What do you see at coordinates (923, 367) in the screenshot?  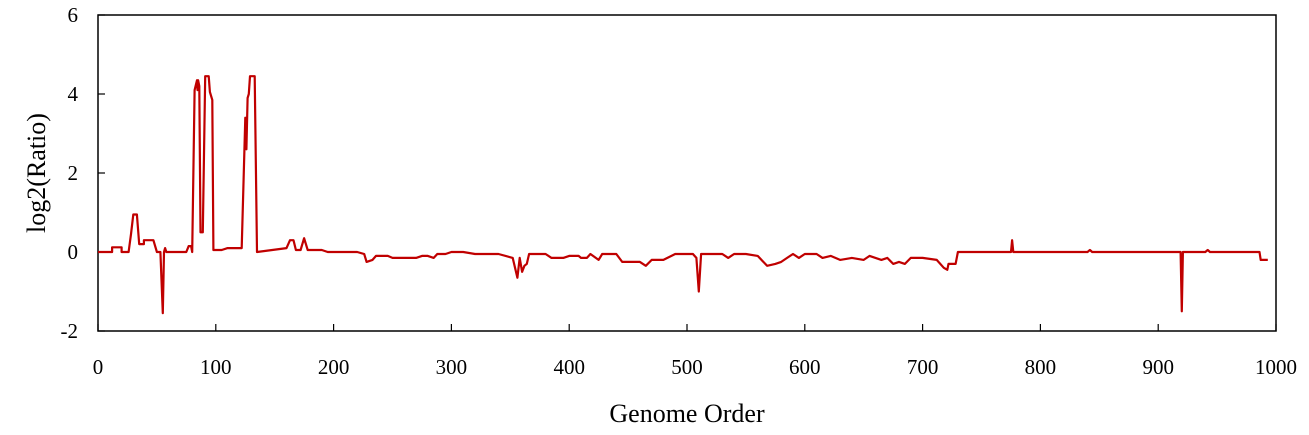 I see `x-tick-label: 700` at bounding box center [923, 367].